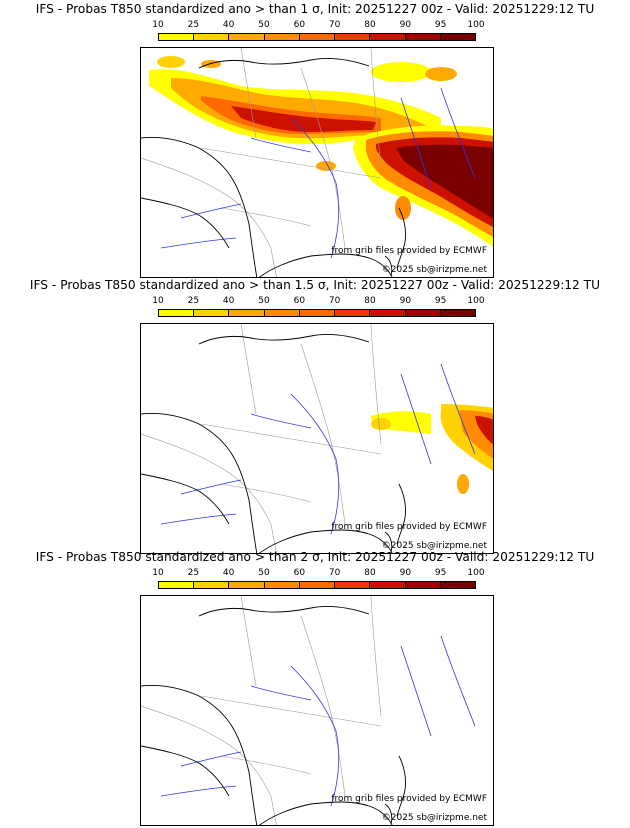 This screenshot has width=630, height=828. I want to click on map-canvas, so click(308, 710).